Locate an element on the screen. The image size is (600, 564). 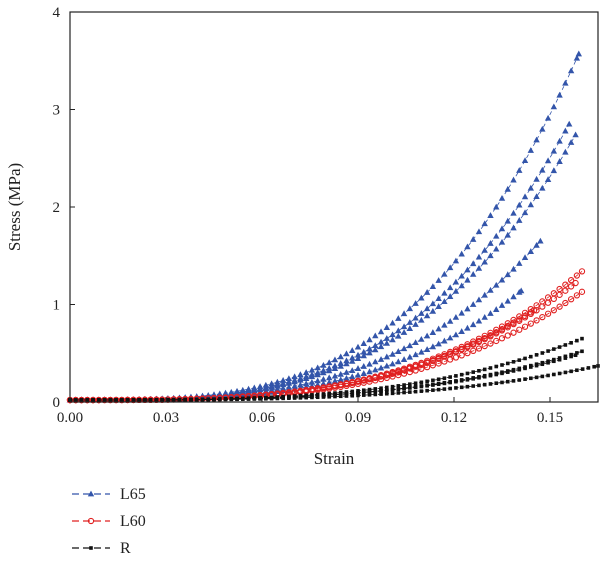
y-tick-label: 3 is located at coordinates (57, 111).